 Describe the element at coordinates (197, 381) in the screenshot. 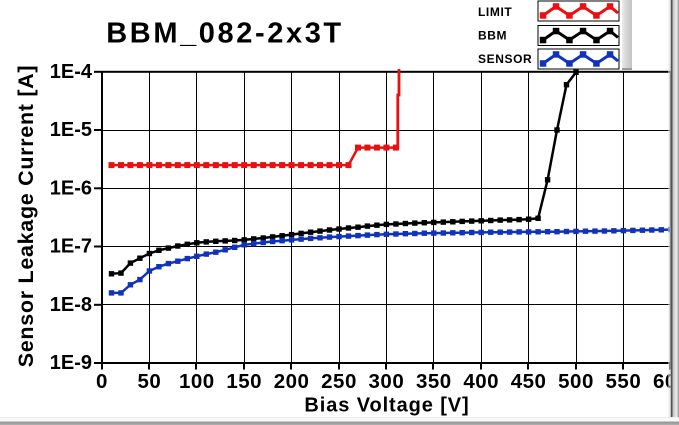

I see `svg-text: 100` at that location.